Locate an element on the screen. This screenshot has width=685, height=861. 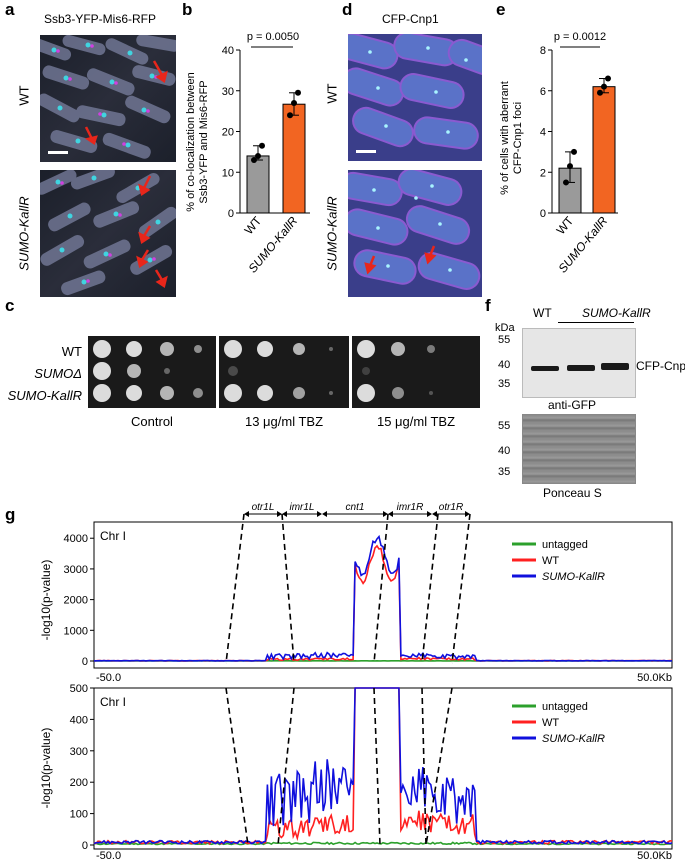
panel-f-lane-wt: WT is located at coordinates (542, 313).